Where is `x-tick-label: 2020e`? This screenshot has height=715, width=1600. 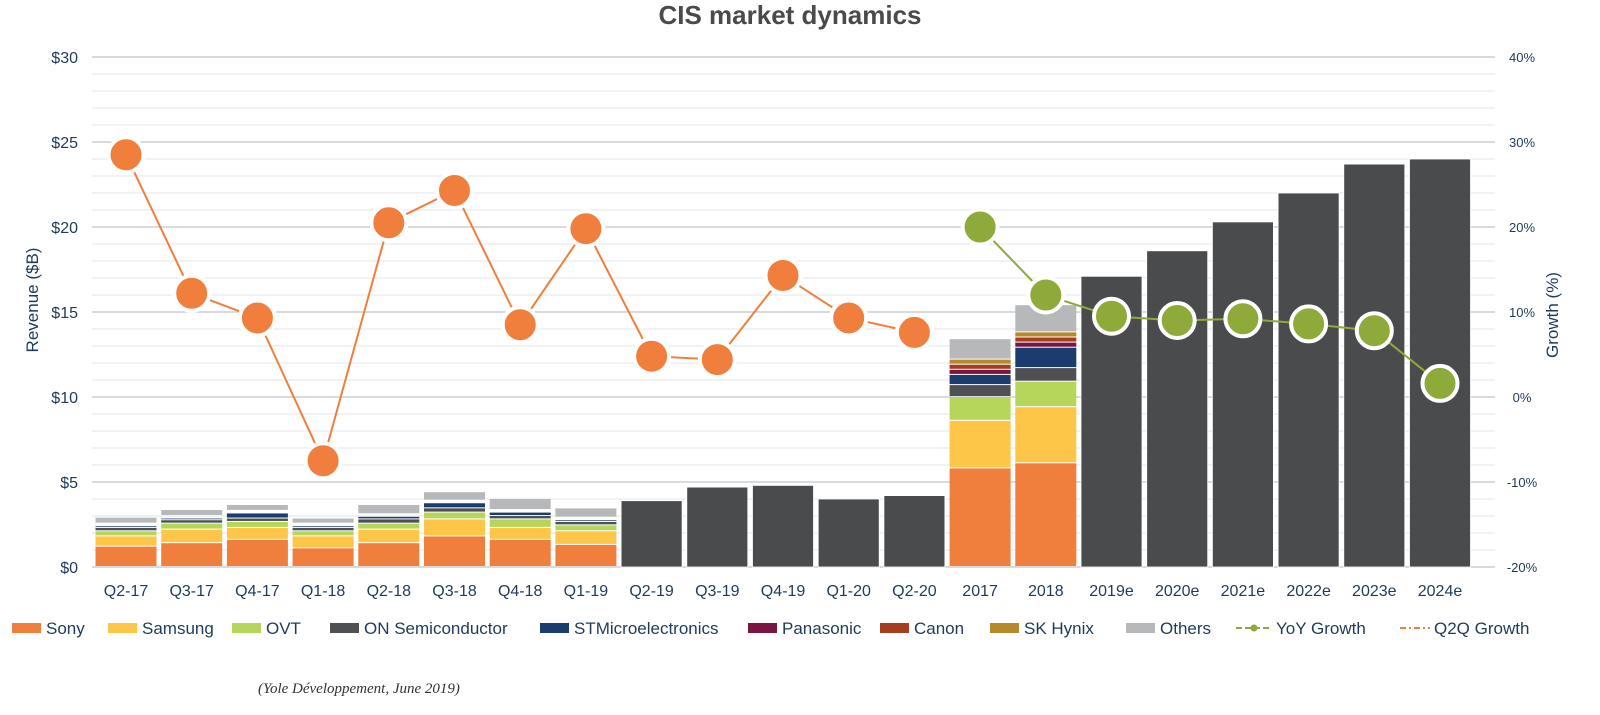
x-tick-label: 2020e is located at coordinates (1177, 591).